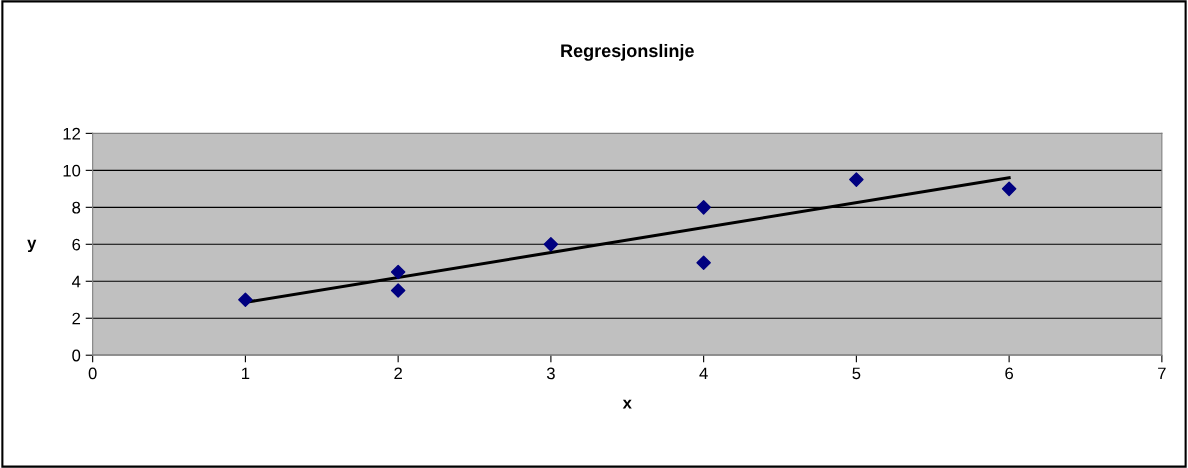  What do you see at coordinates (398, 373) in the screenshot?
I see `x-tick-label: 2` at bounding box center [398, 373].